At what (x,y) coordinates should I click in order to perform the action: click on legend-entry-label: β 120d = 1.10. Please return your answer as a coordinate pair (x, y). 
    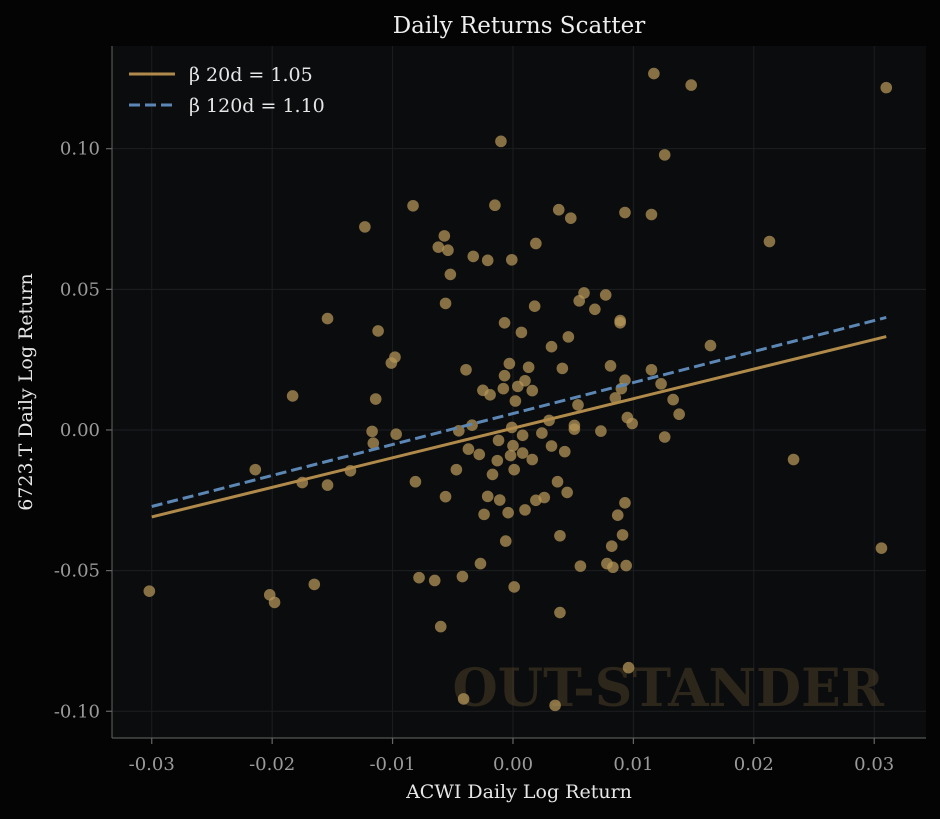
    Looking at the image, I should click on (257, 106).